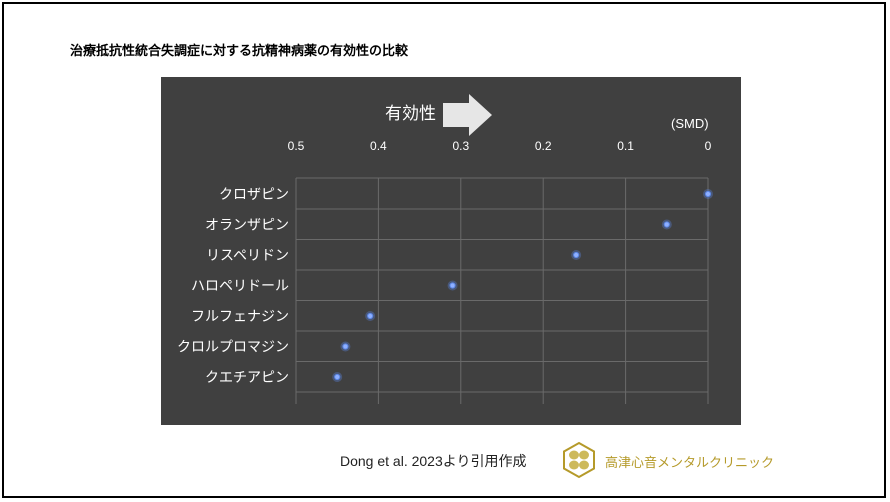 The width and height of the screenshot is (890, 502). Describe the element at coordinates (708, 146) in the screenshot. I see `x-tick-label: 0` at that location.